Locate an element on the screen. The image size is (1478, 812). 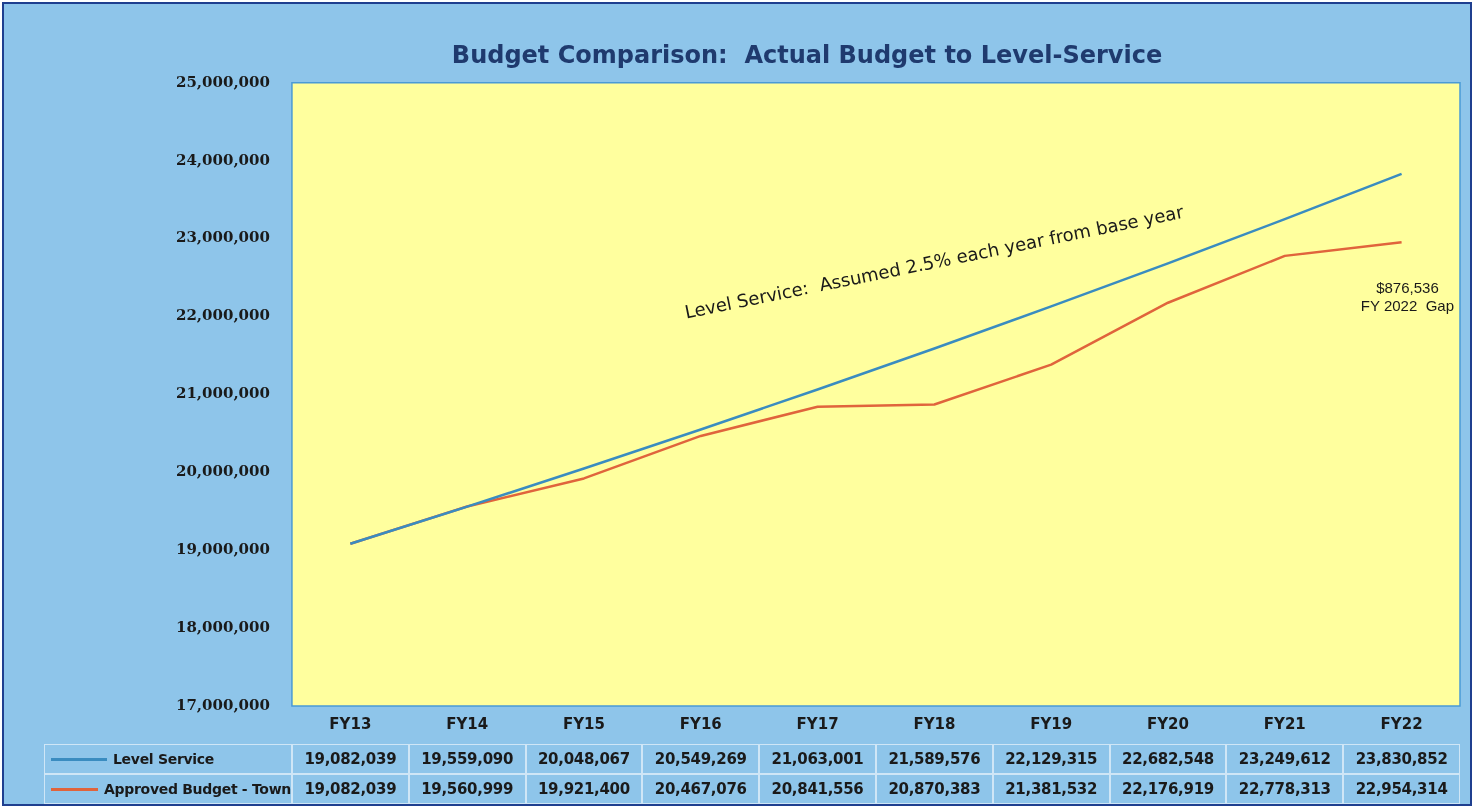
x-tick-label: FY17 is located at coordinates (817, 723).